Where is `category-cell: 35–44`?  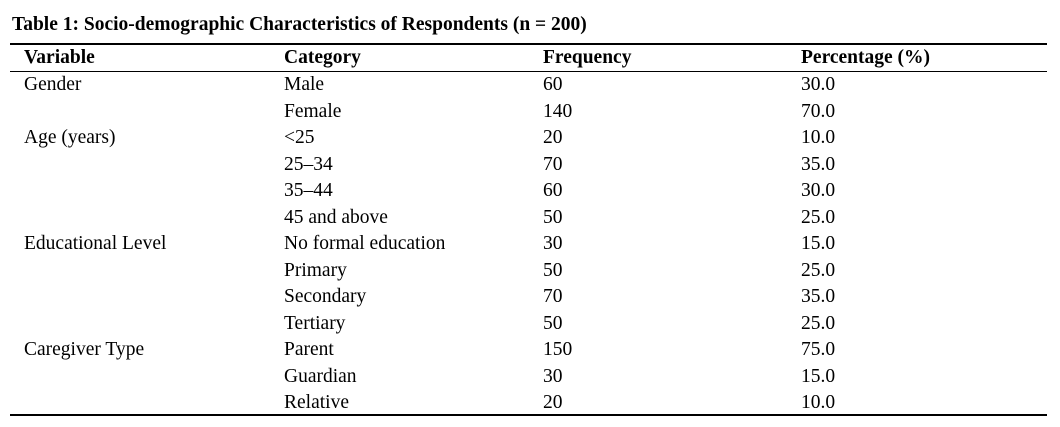
category-cell: 35–44 is located at coordinates (308, 190).